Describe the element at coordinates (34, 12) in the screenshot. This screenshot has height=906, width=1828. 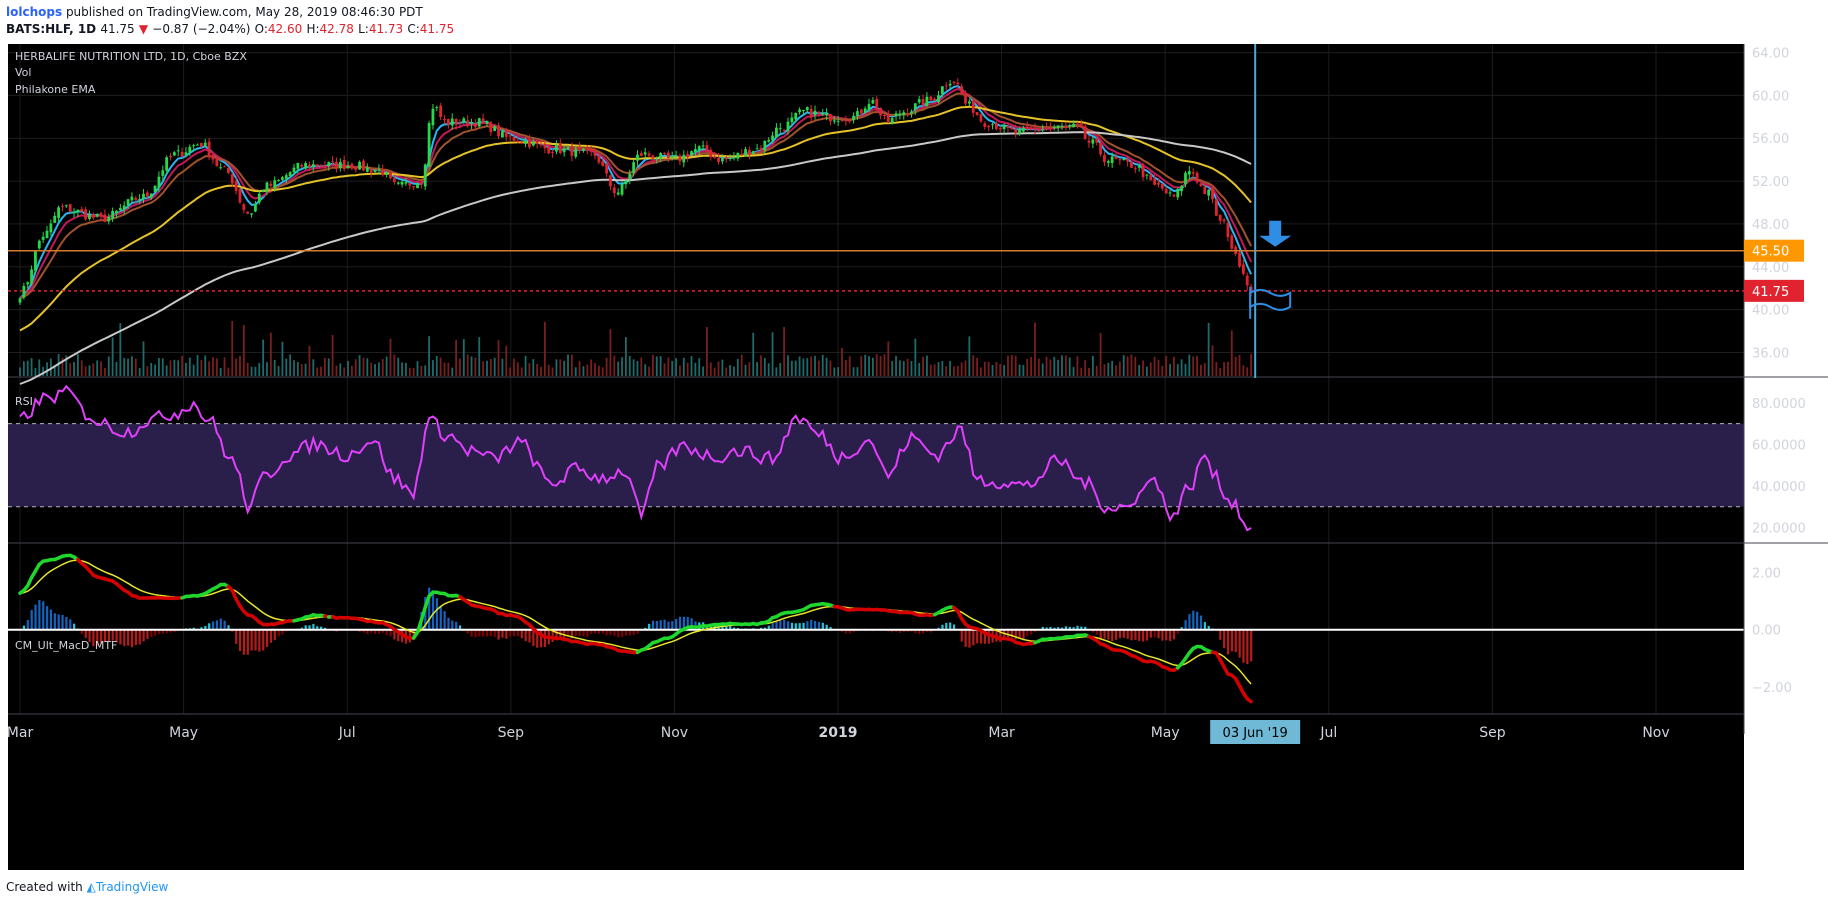
I see `author-link: lolchops` at that location.